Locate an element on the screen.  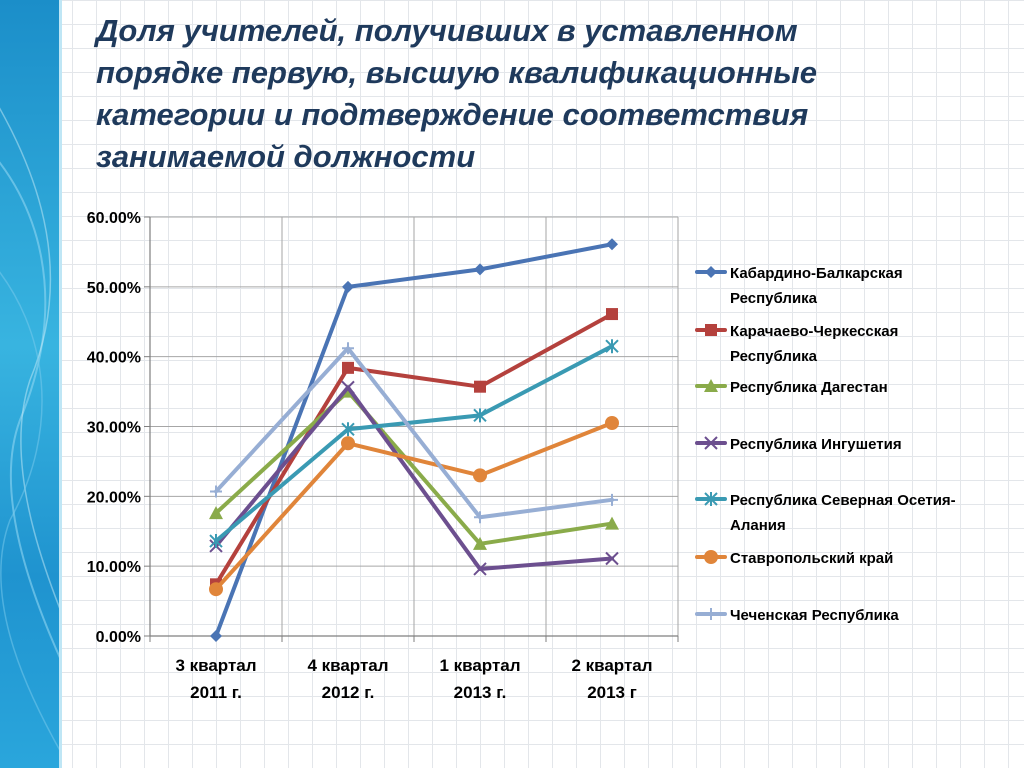
y-tick-label: 60.00% is located at coordinates (114, 218).